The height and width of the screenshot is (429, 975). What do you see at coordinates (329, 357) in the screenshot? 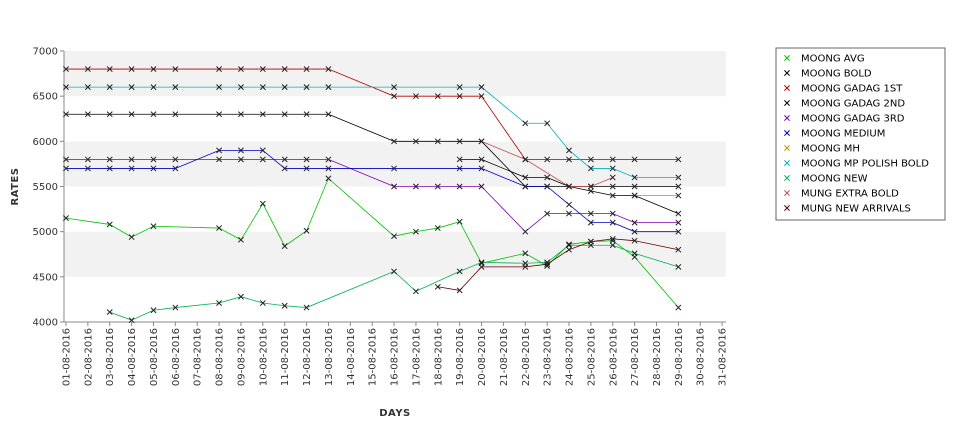
I see `x-tick-label: 13-08-2016` at bounding box center [329, 357].